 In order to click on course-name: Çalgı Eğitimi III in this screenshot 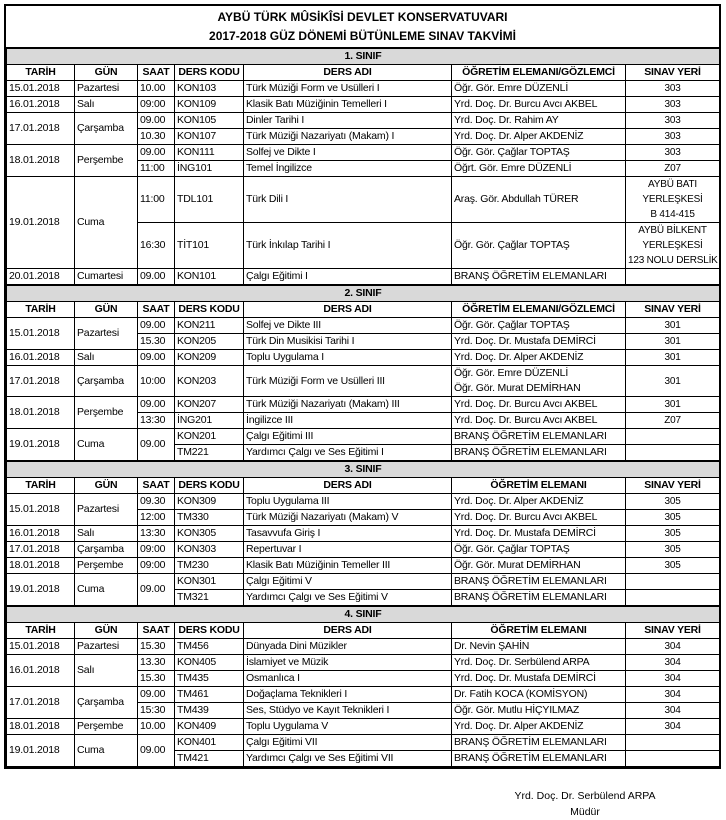, I will do `click(347, 436)`.